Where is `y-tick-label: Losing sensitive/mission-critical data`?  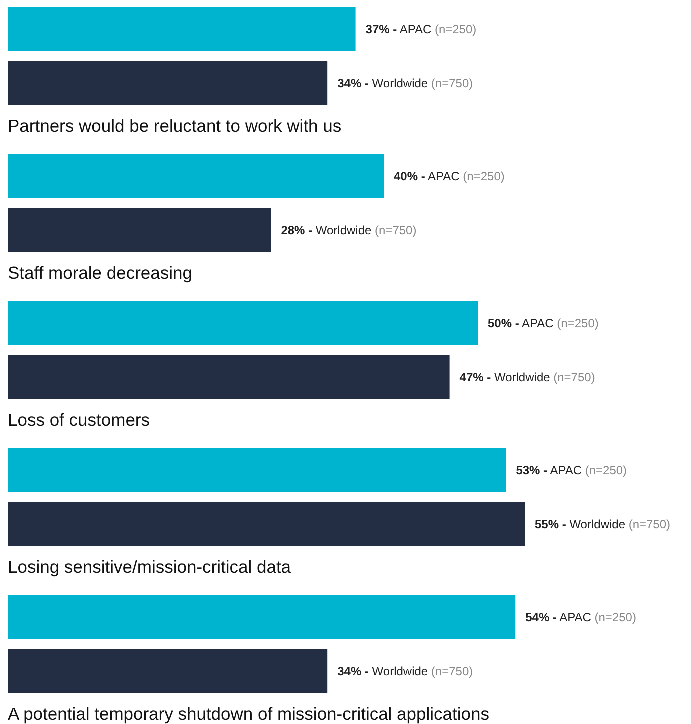 y-tick-label: Losing sensitive/mission-critical data is located at coordinates (150, 567).